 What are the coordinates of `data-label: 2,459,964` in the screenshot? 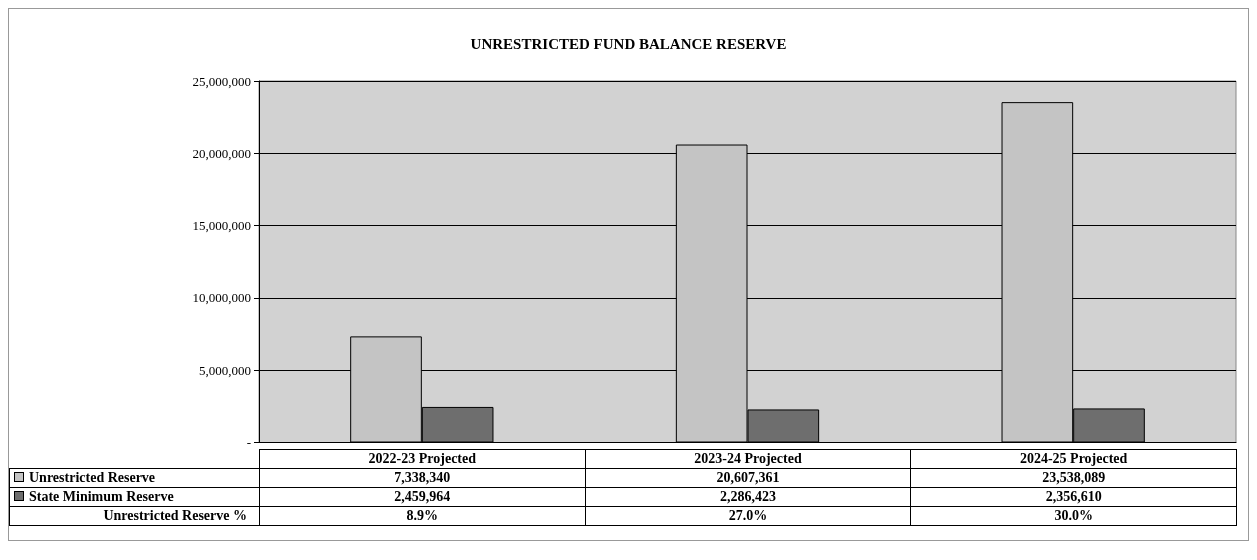 It's located at (422, 497).